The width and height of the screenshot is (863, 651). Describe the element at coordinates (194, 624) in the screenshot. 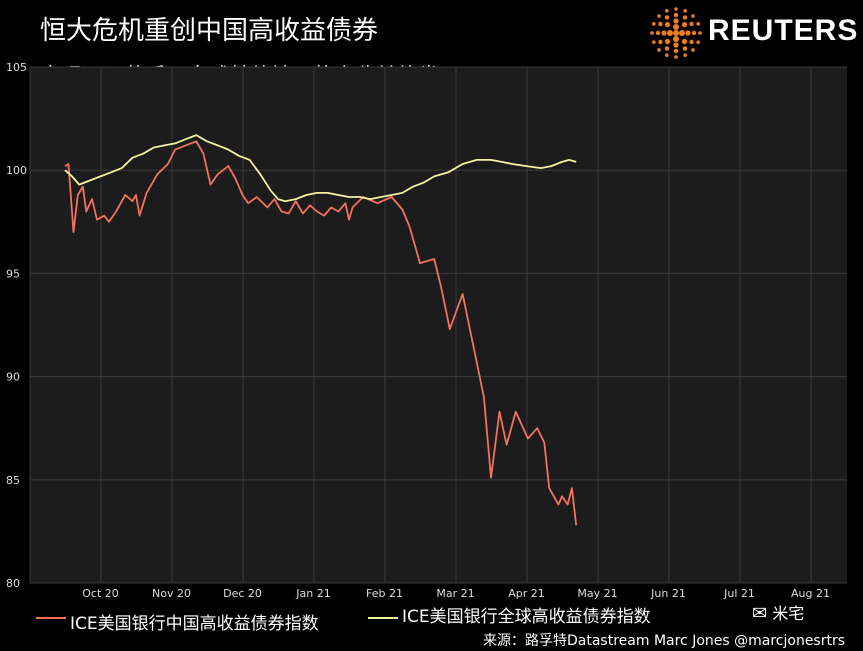

I see `legend-label-china: ICE美国银行中国高收益债券指数` at that location.